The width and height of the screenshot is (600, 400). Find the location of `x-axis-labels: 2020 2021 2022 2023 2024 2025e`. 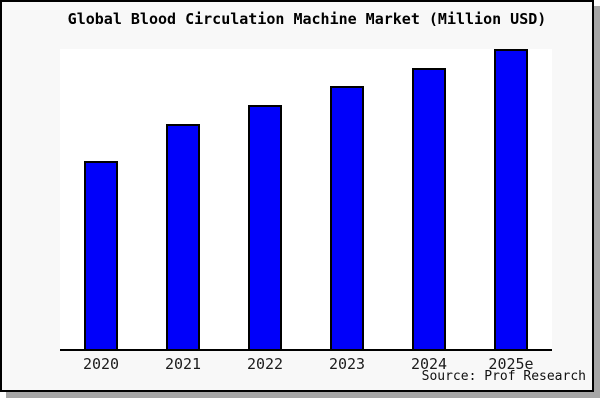

x-axis-labels: 2020 2021 2022 2023 2024 2025e is located at coordinates (306, 364).